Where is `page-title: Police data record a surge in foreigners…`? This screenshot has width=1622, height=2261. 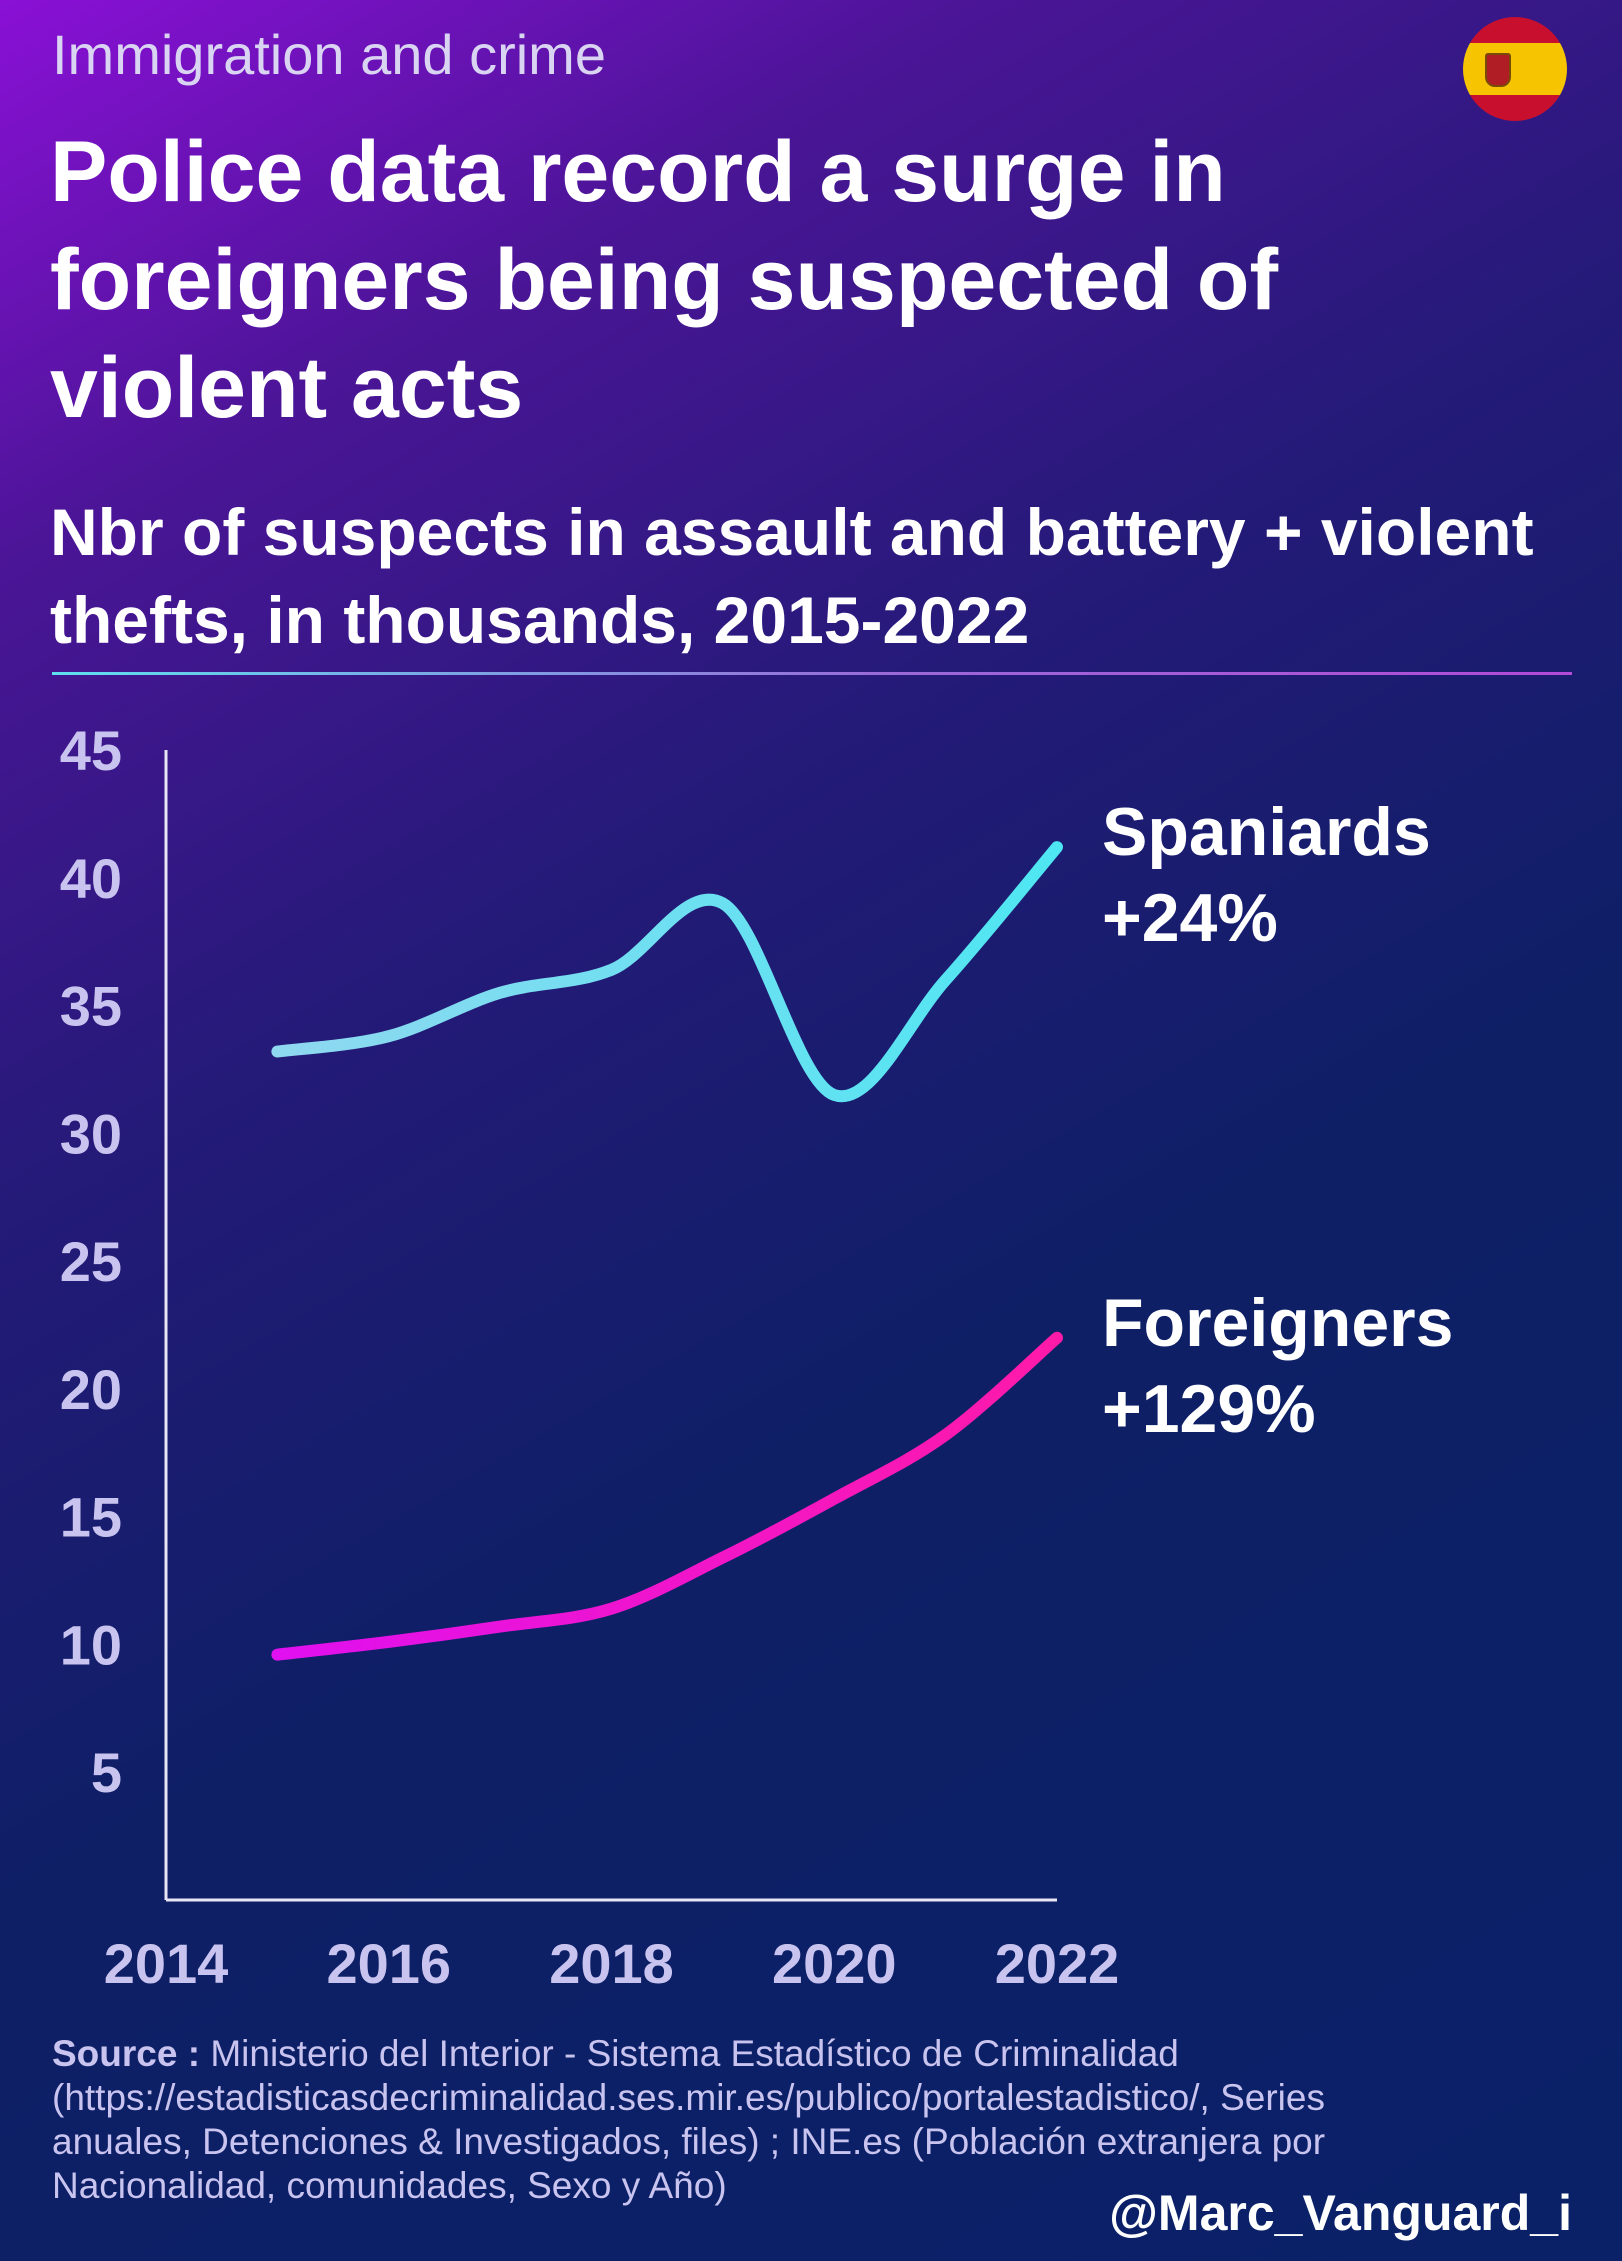 page-title: Police data record a surge in foreigners… is located at coordinates (664, 280).